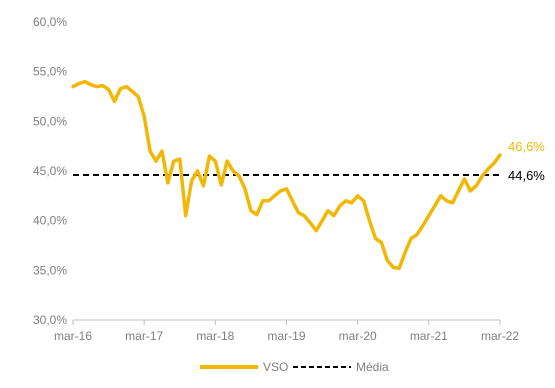 The height and width of the screenshot is (388, 555). Describe the element at coordinates (73, 336) in the screenshot. I see `x-tick-label: mar-16` at that location.